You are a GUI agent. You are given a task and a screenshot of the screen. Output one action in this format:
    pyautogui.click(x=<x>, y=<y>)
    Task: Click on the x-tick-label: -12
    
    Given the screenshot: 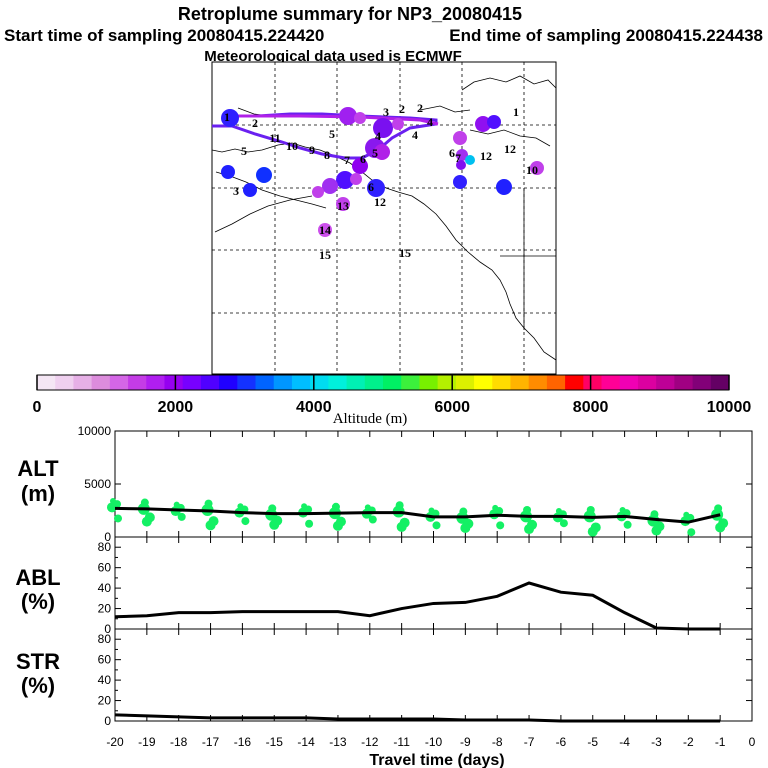 What is the action you would take?
    pyautogui.click(x=370, y=742)
    